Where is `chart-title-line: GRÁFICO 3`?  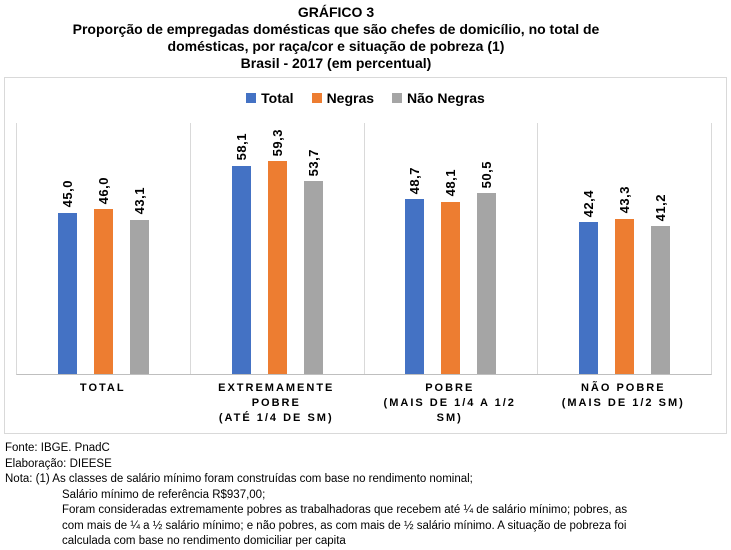 chart-title-line: GRÁFICO 3 is located at coordinates (336, 12).